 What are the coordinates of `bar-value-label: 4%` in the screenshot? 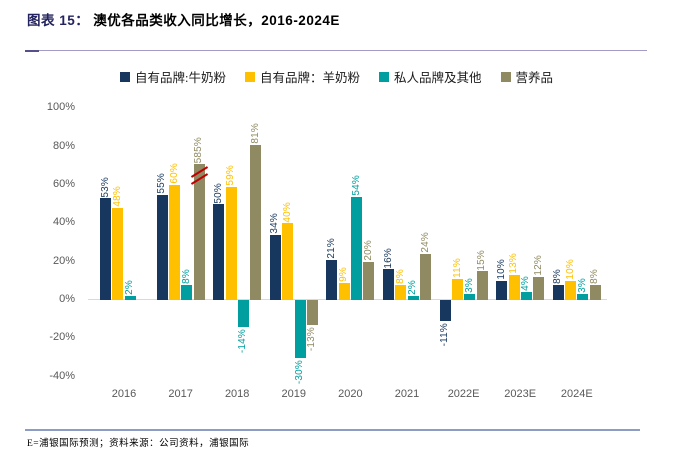 It's located at (526, 284).